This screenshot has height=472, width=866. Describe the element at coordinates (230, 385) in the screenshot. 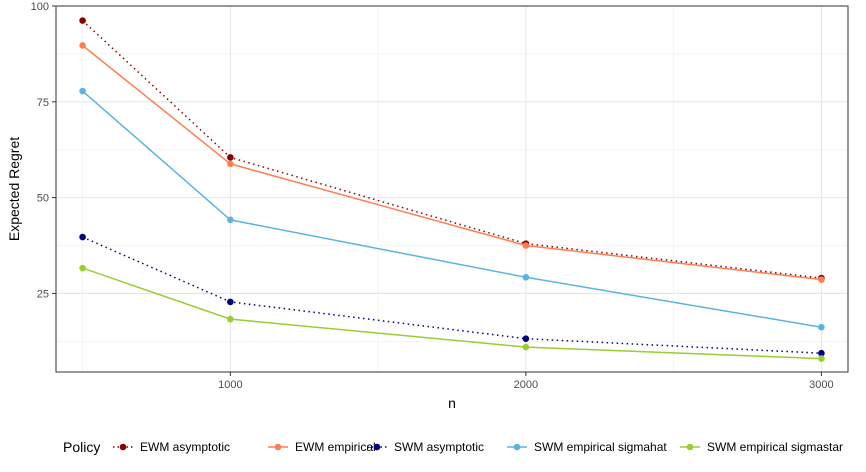

I see `x-tick-label: 1000` at that location.